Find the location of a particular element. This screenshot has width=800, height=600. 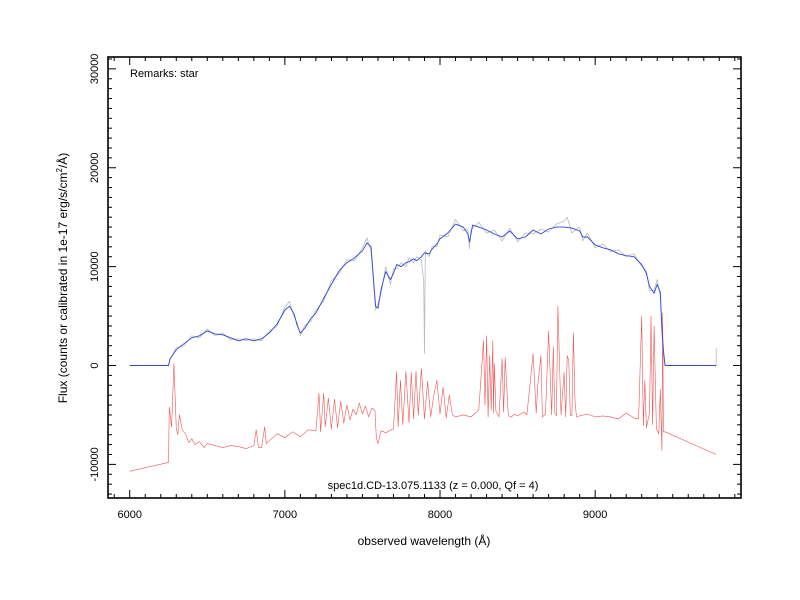

y-axis-label-sup: 2 is located at coordinates (59, 170).